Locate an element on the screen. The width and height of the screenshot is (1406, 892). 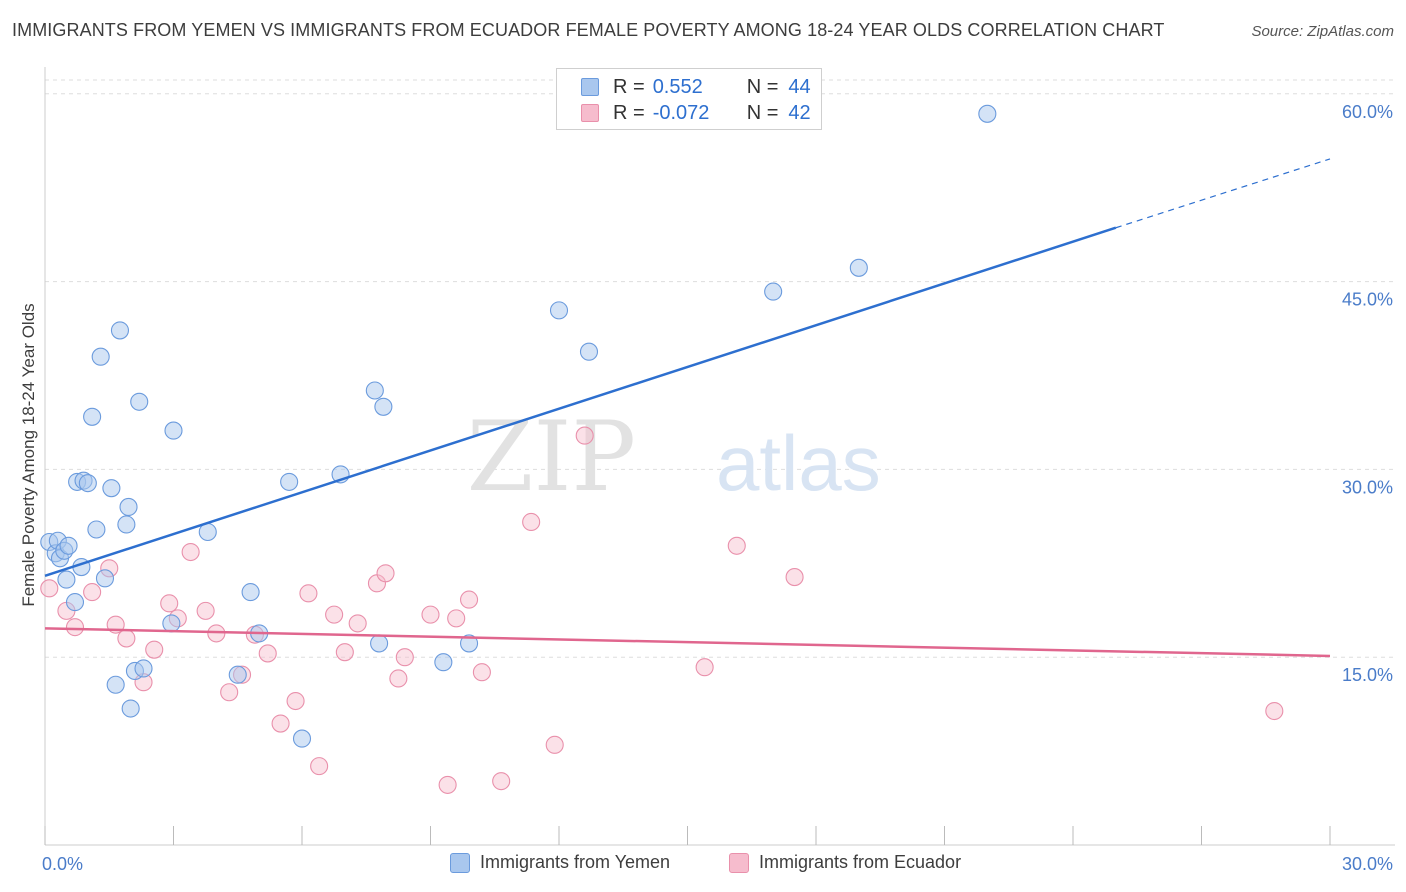
y-tick-label: 30.0% is located at coordinates (1367, 487).